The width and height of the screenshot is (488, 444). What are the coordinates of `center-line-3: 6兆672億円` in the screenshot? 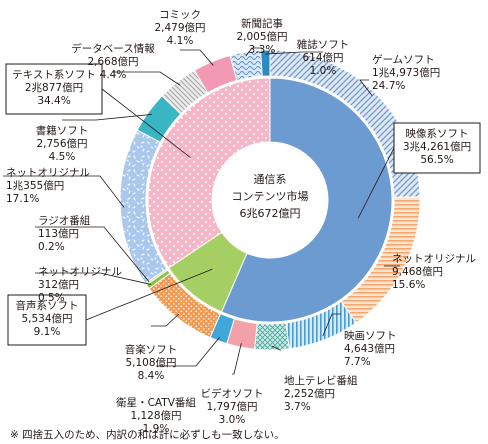 It's located at (270, 213).